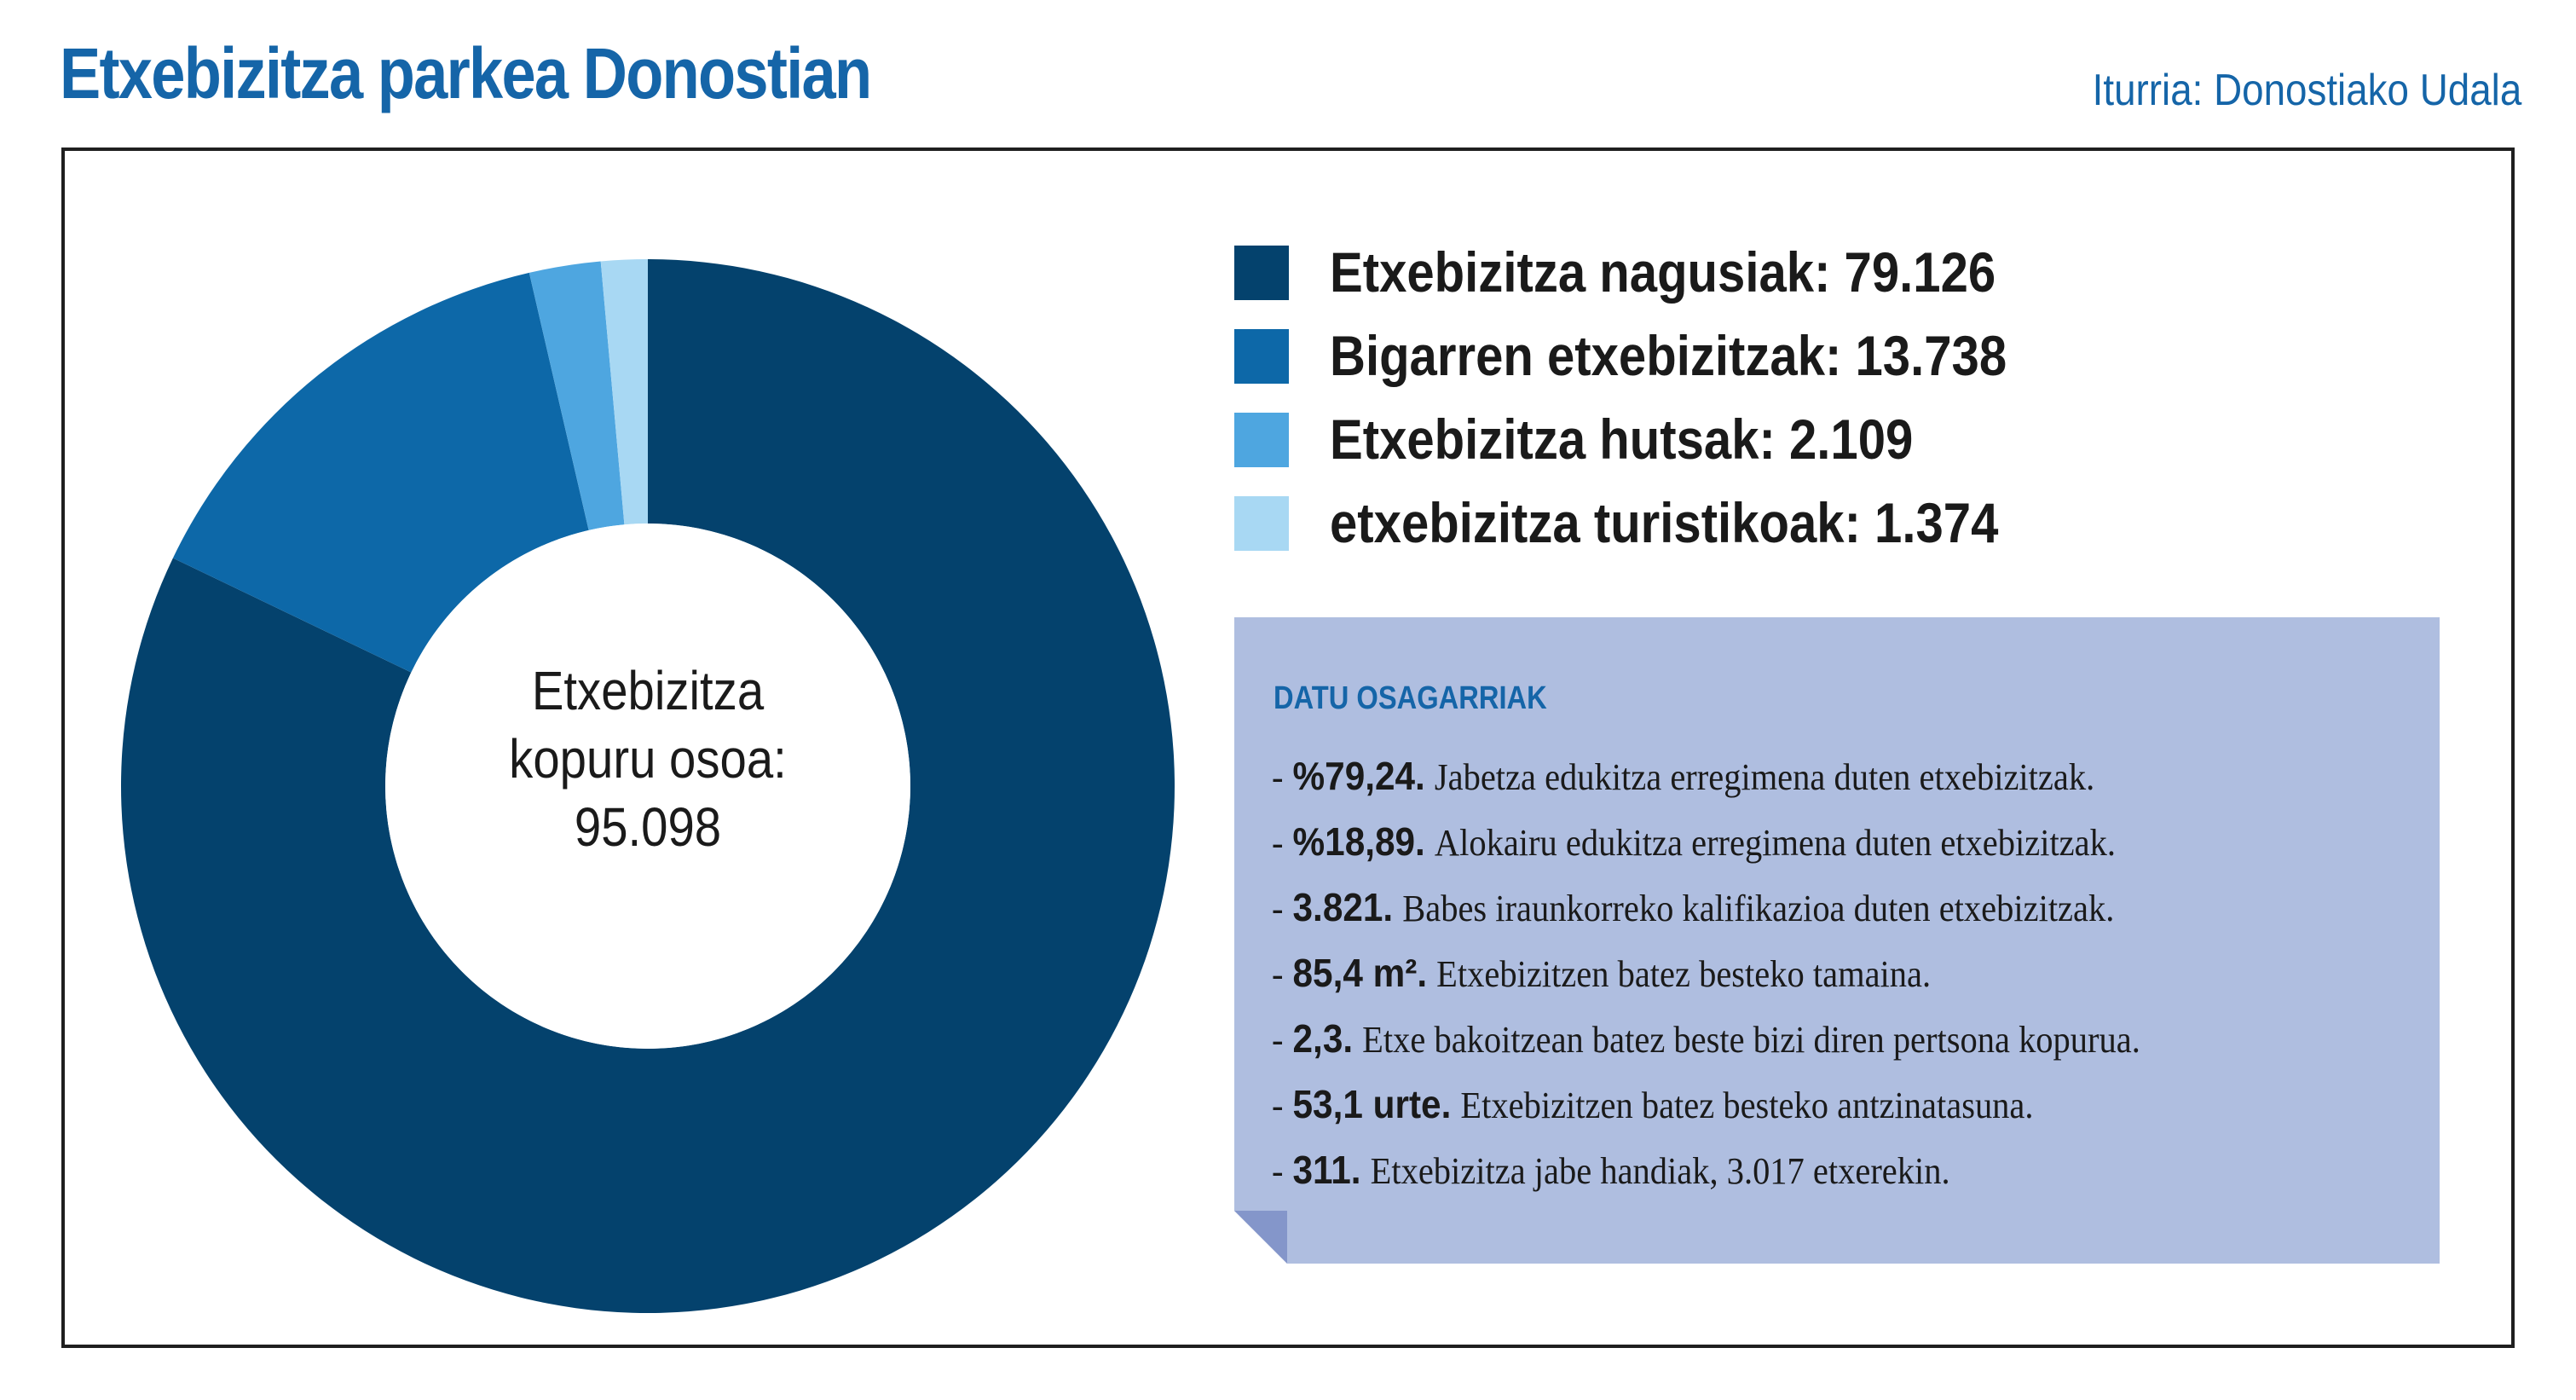 The image size is (2576, 1400). I want to click on legend-label: Bigarren etxebizitzak: 13.738, so click(1668, 355).